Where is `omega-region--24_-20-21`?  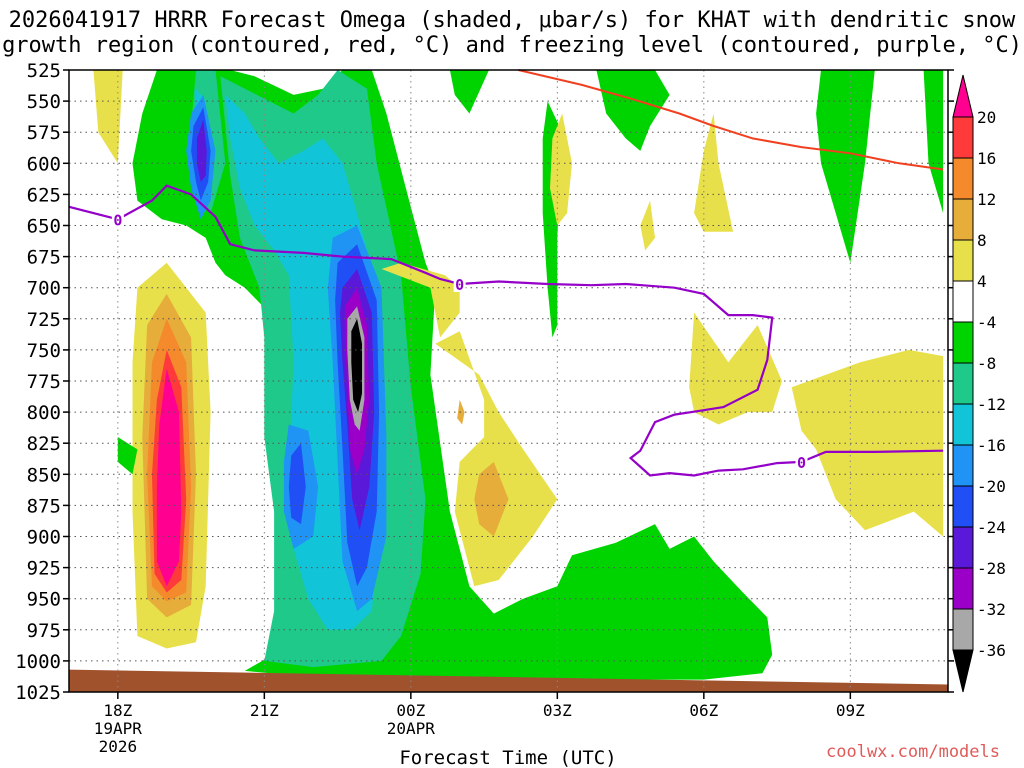
omega-region--24_-20-21 is located at coordinates (297, 484).